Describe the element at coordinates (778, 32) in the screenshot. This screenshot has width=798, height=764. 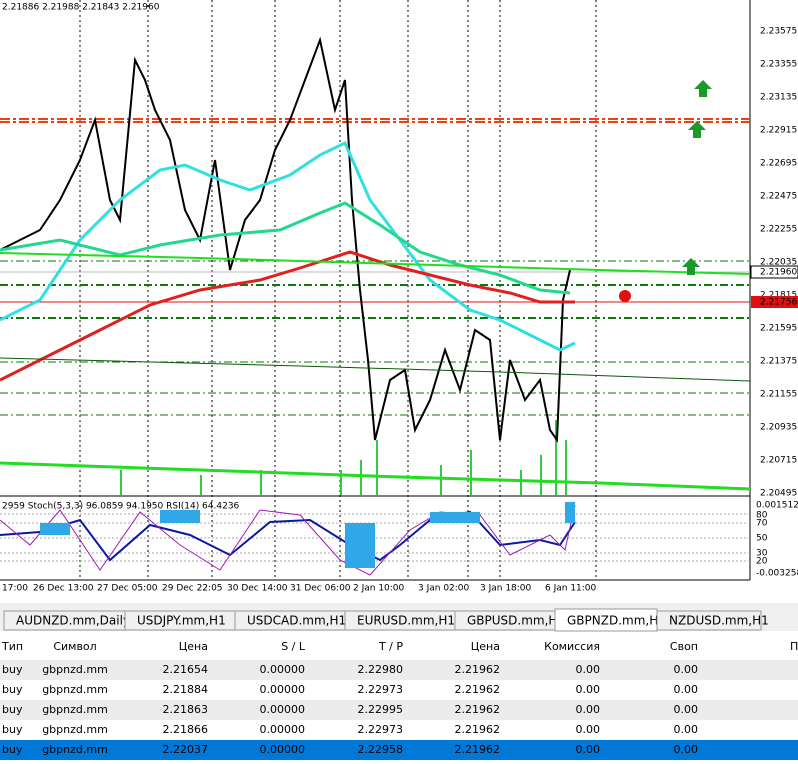
I see `price-label: 2.23575` at that location.